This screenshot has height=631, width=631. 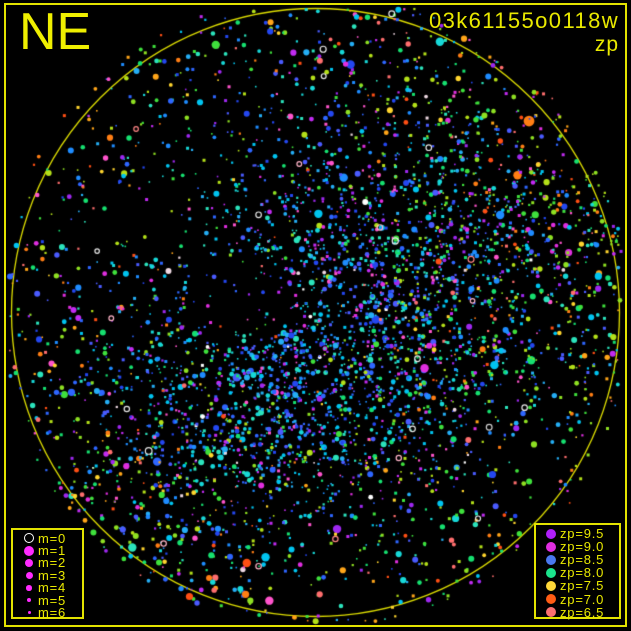 I want to click on legend-label: zp=7.0, so click(x=582, y=599).